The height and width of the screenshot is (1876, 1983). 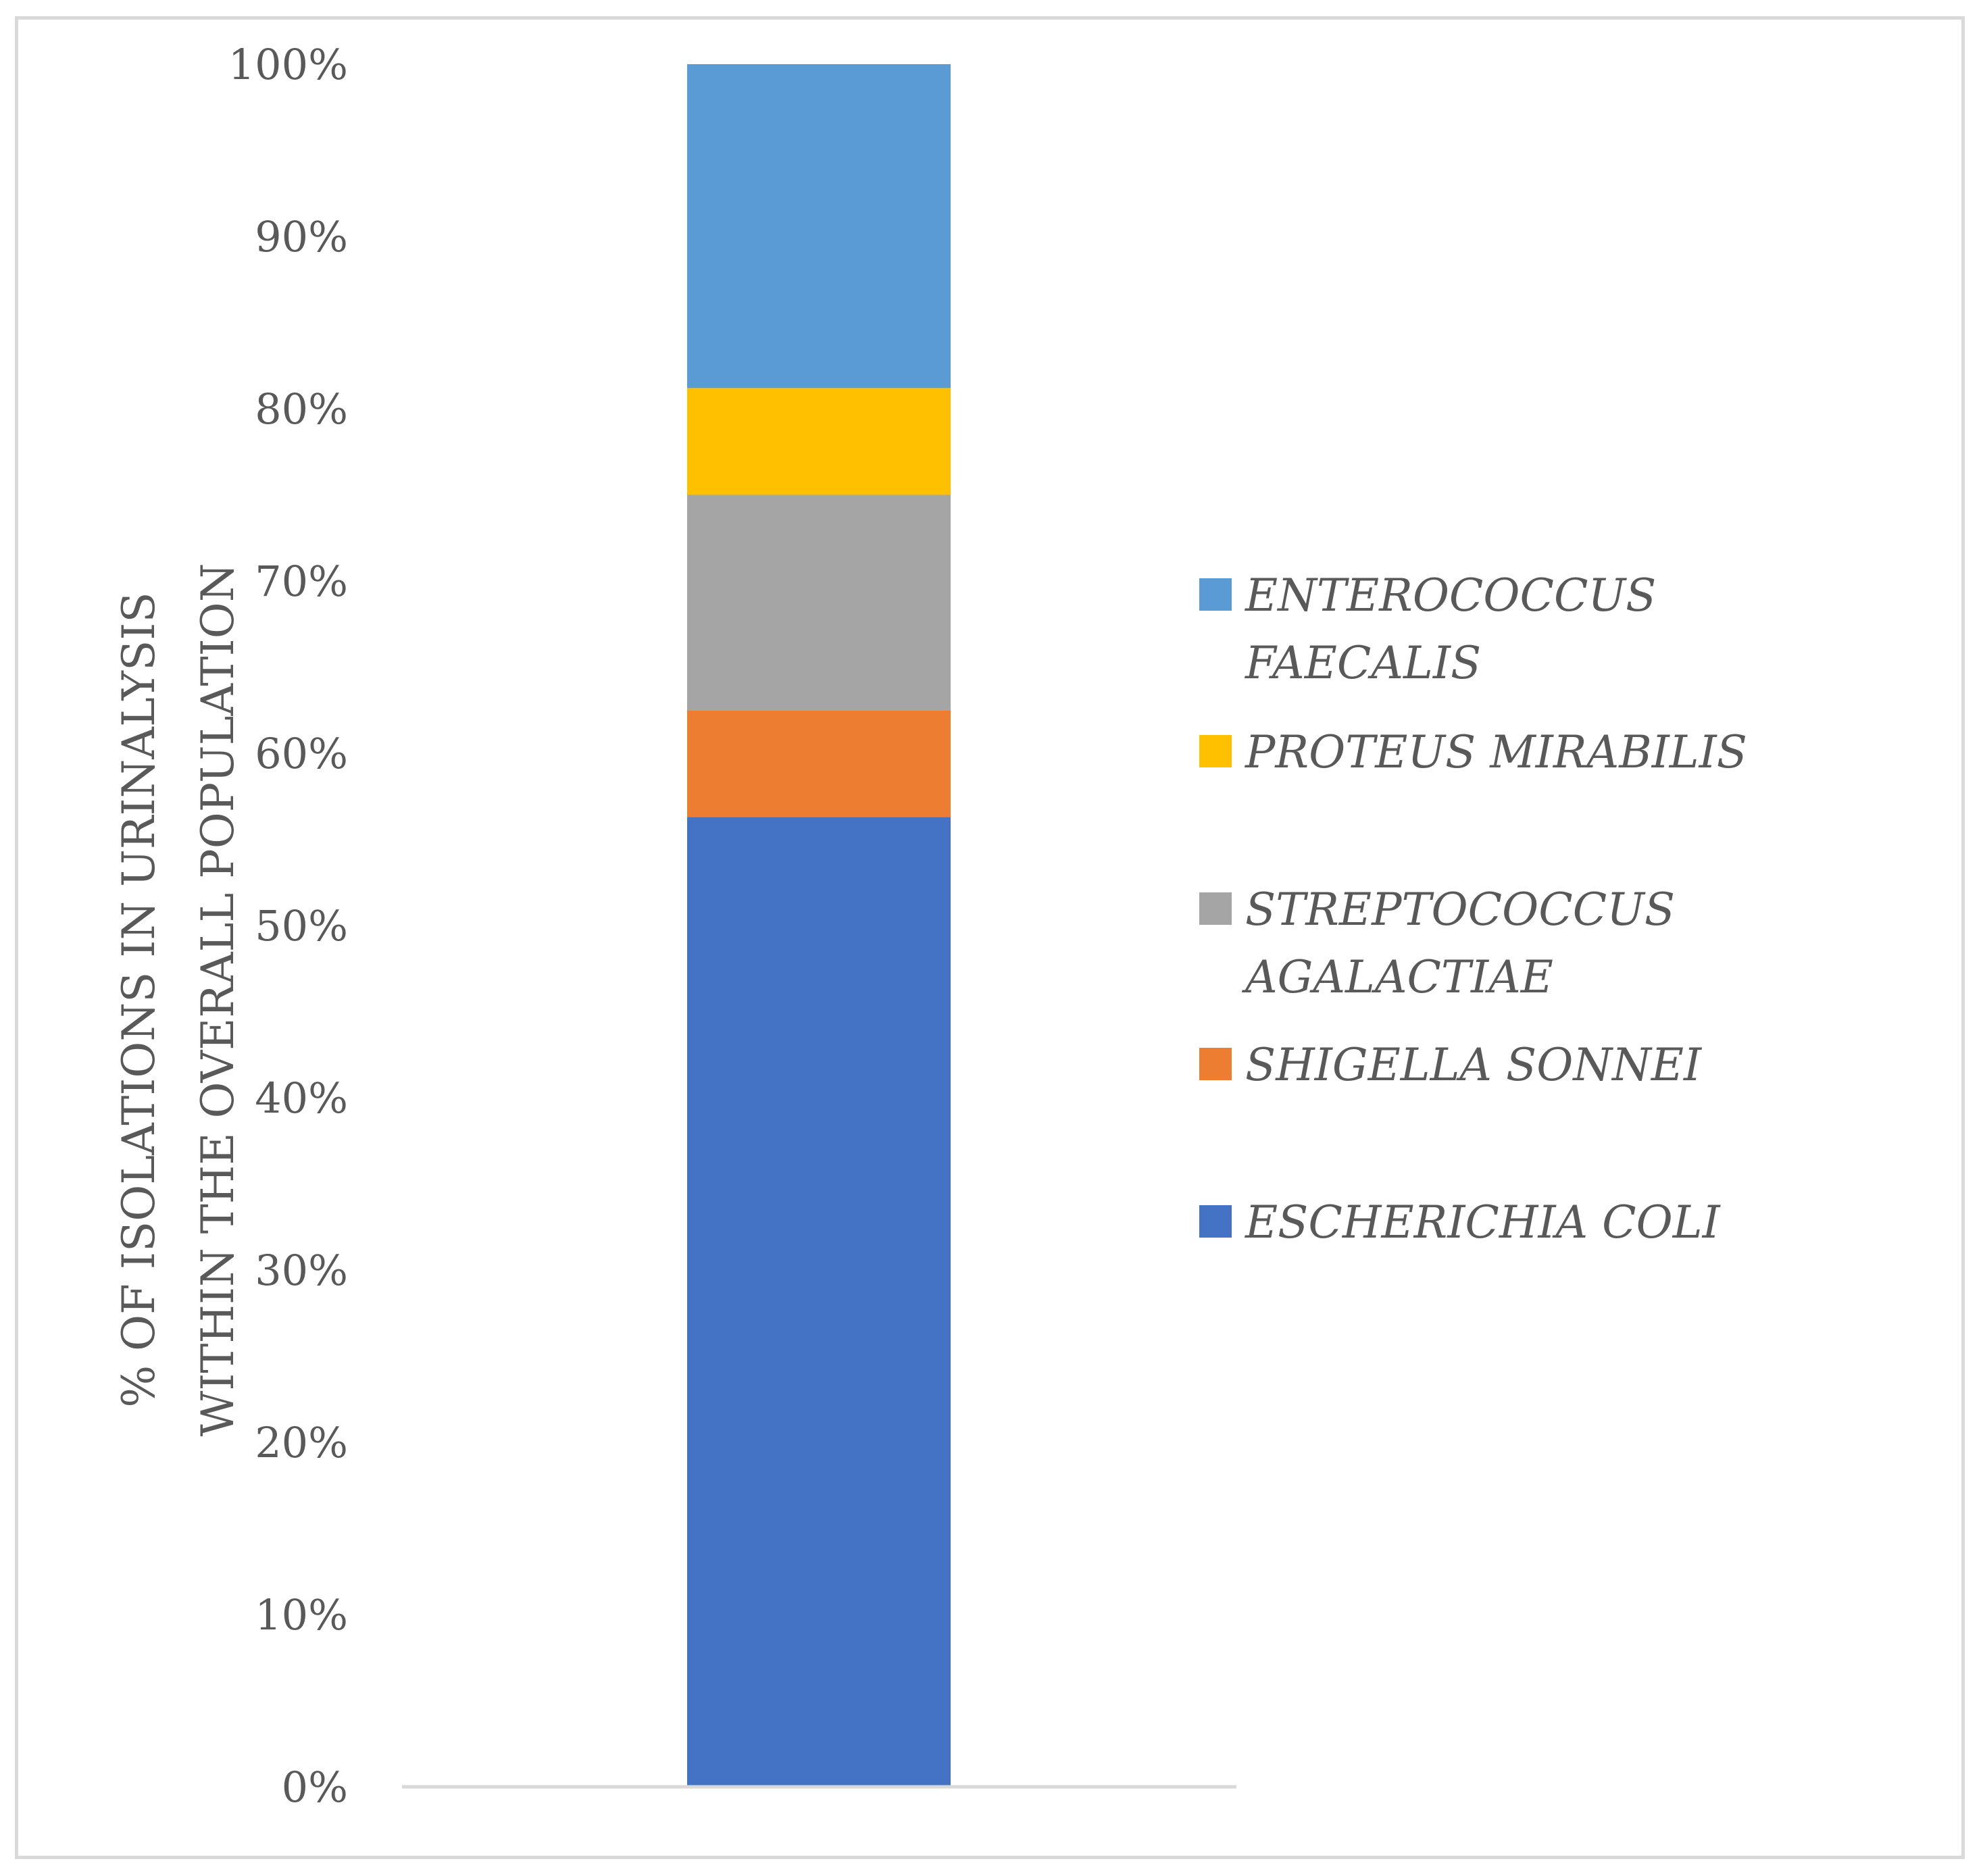 What do you see at coordinates (819, 226) in the screenshot?
I see `bar-segment-enterococcus-faecalis` at bounding box center [819, 226].